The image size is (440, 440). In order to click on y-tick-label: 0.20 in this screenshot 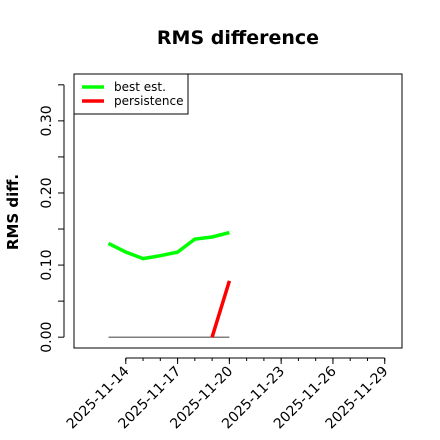, I will do `click(47, 192)`.